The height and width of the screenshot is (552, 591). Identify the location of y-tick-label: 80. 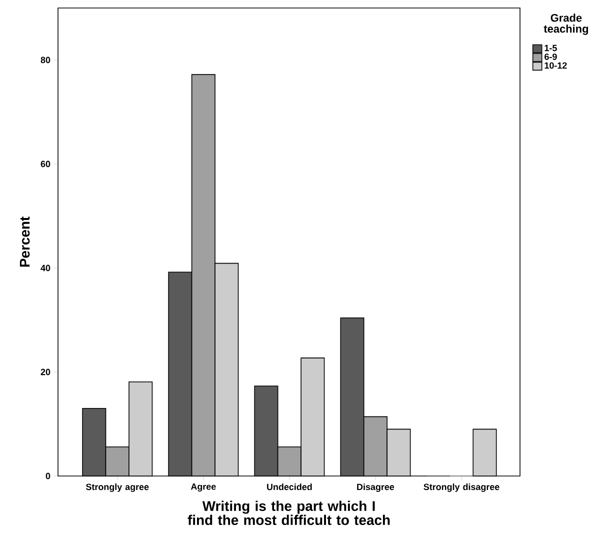
(45, 60).